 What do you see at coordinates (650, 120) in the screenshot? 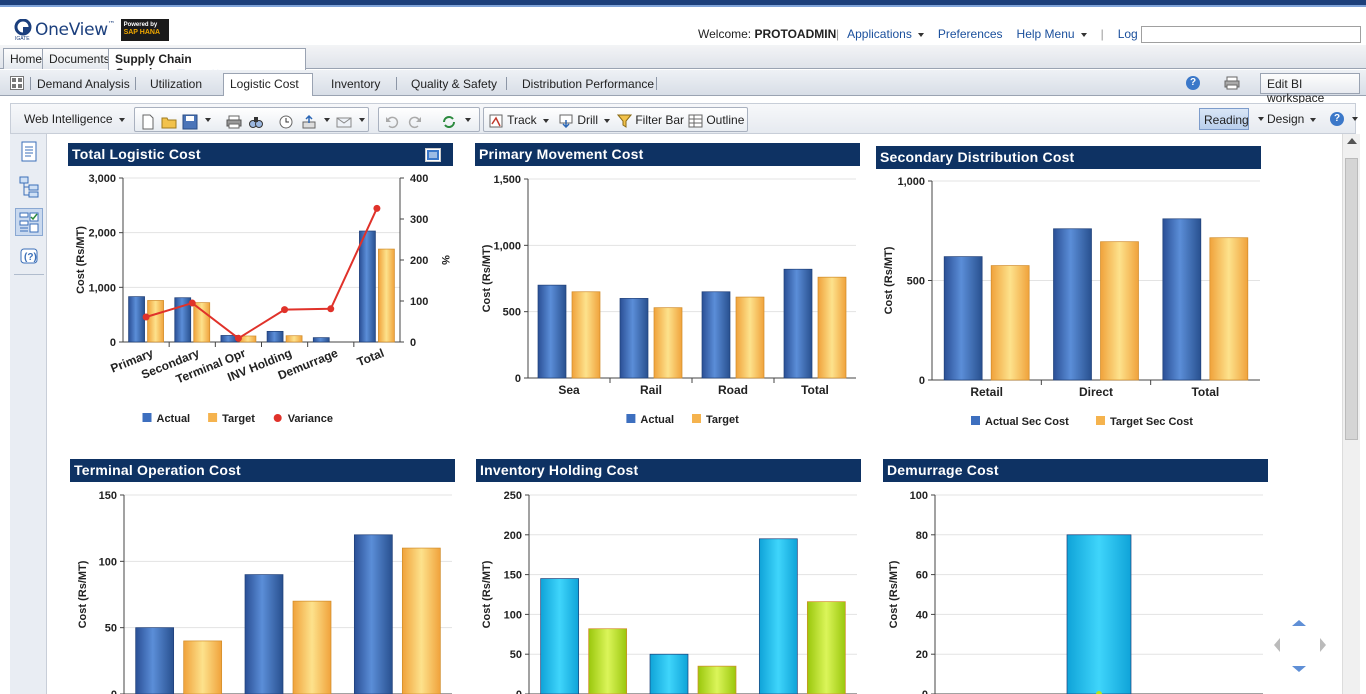
I see `filter-bar-button: Filter Bar` at bounding box center [650, 120].